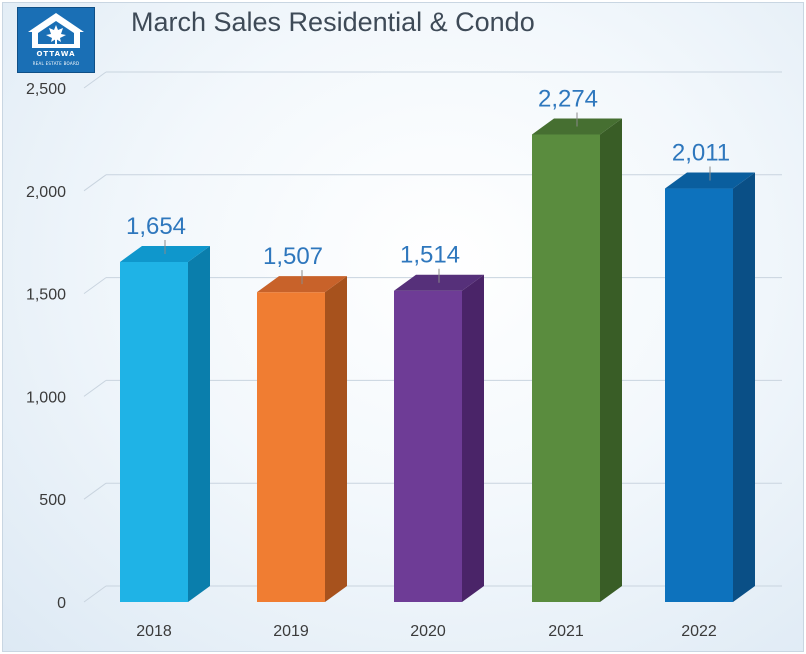 This screenshot has height=654, width=806. I want to click on y-tick-label: 0, so click(61, 603).